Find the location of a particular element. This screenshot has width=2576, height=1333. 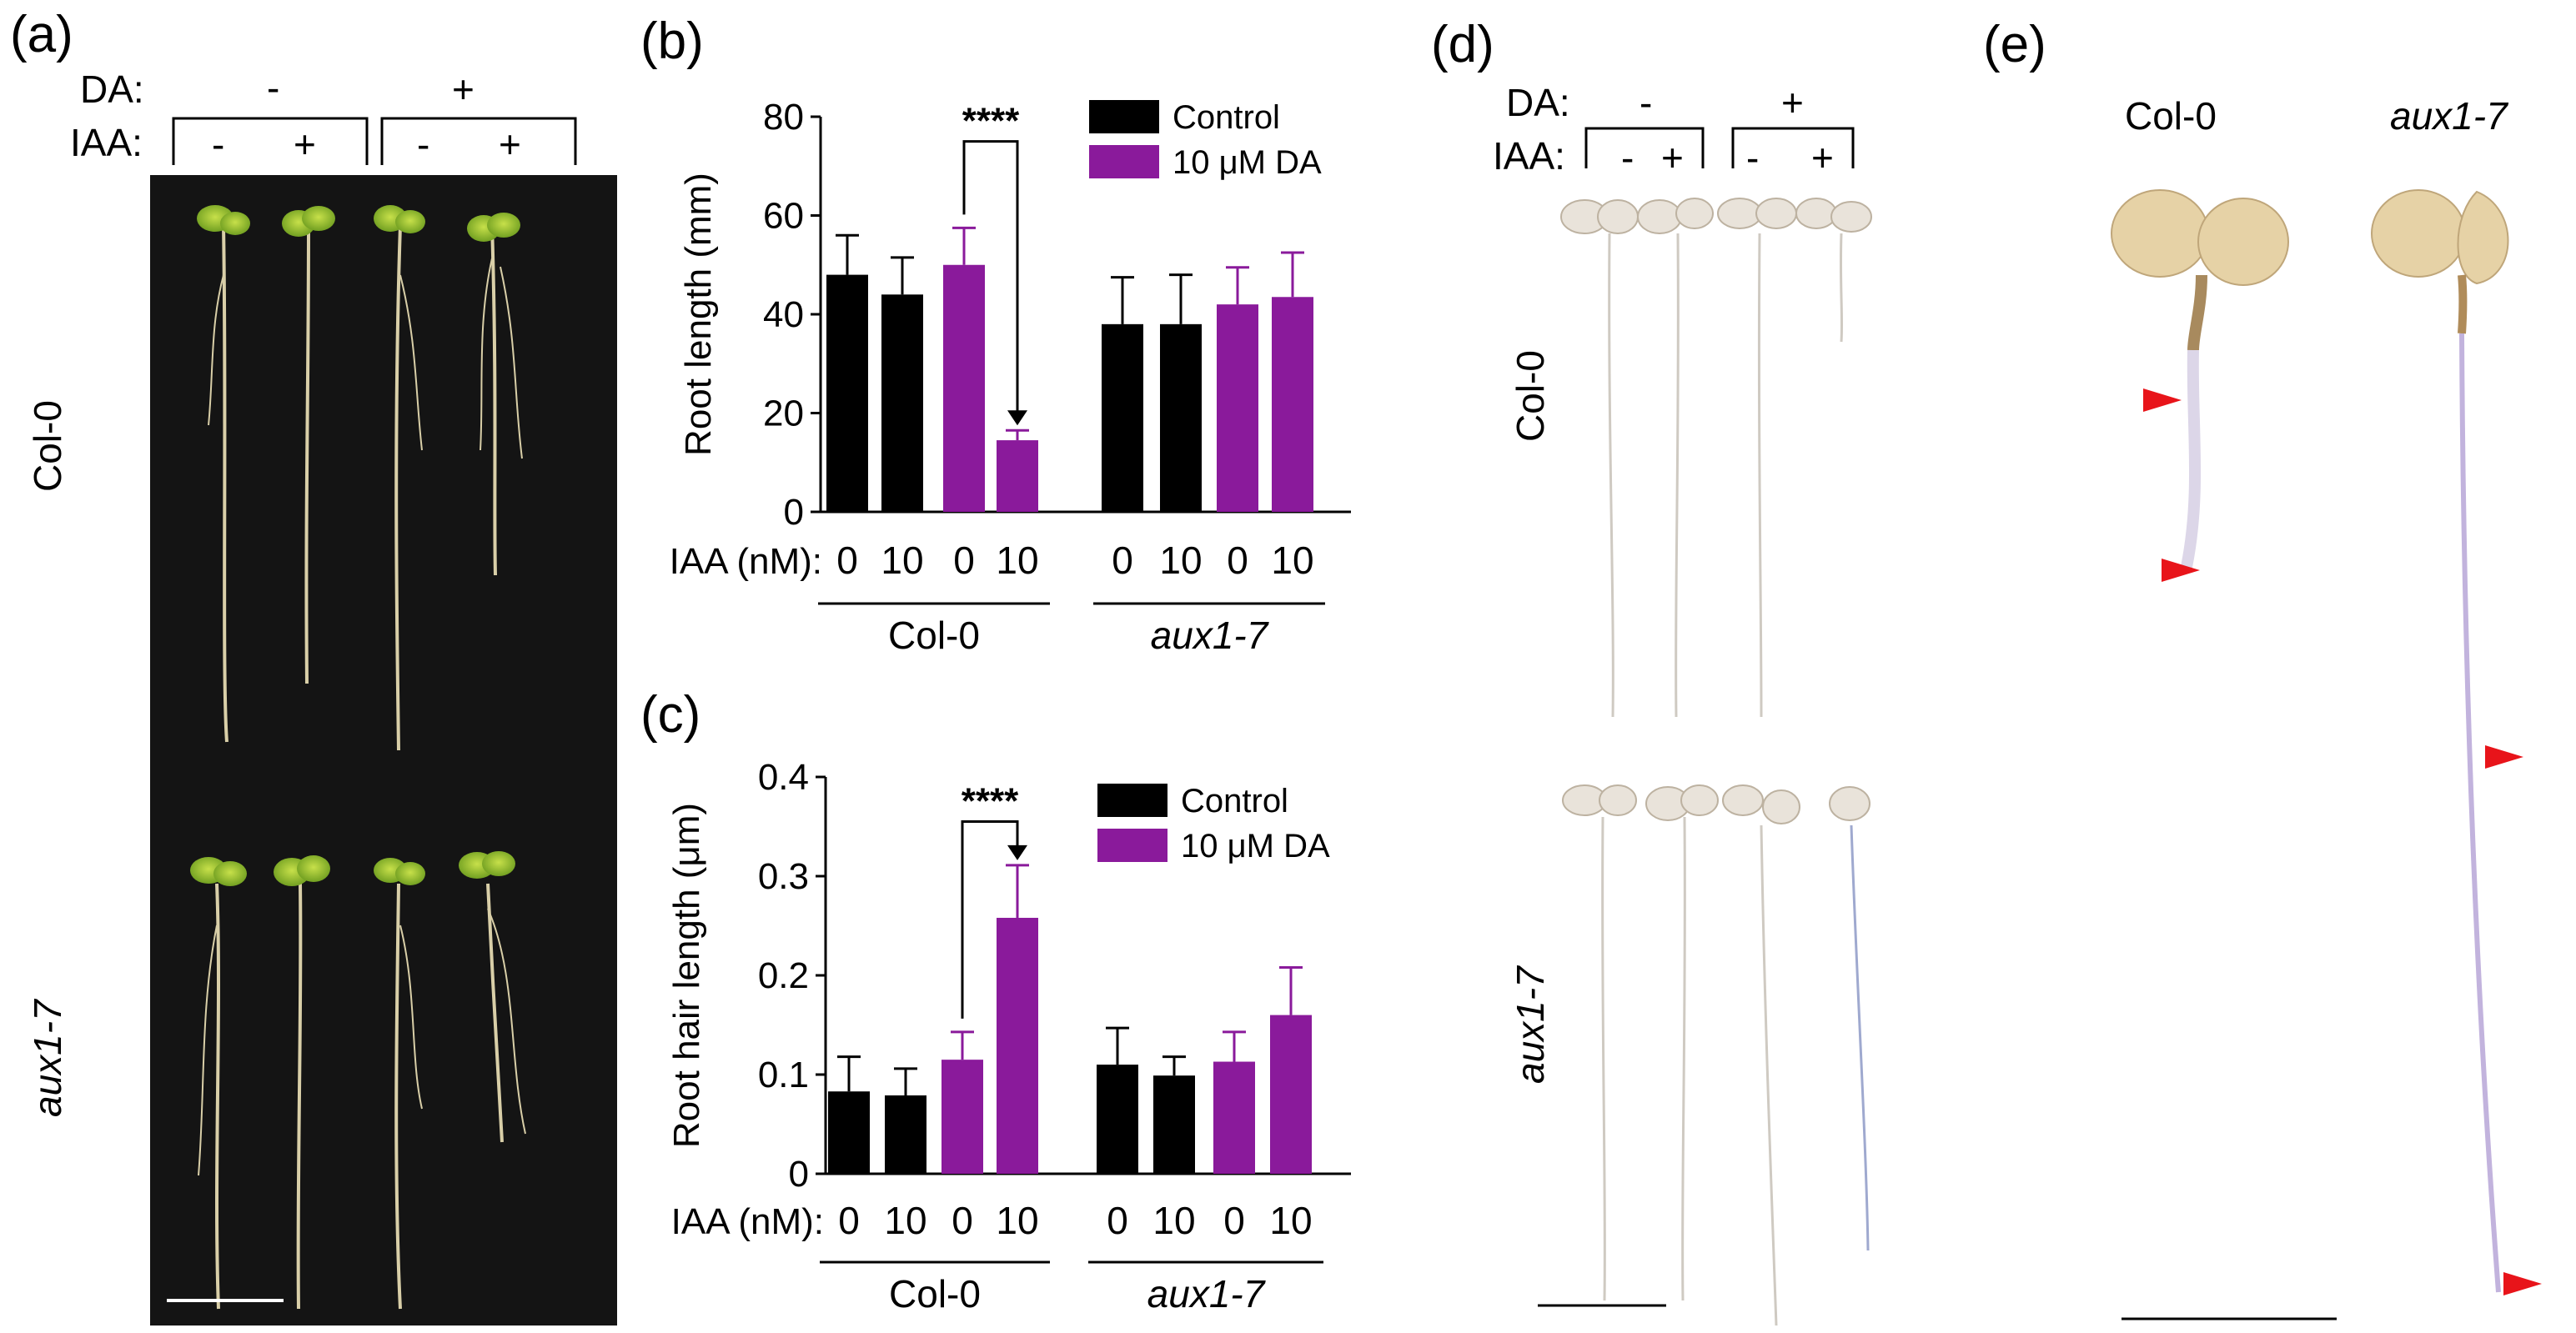

panel-label-b: (b) is located at coordinates (672, 41).